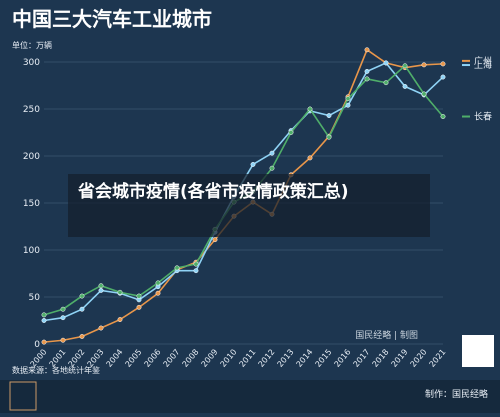 This screenshot has height=417, width=500. Describe the element at coordinates (31, 204) in the screenshot. I see `y-tick-label: 150` at that location.